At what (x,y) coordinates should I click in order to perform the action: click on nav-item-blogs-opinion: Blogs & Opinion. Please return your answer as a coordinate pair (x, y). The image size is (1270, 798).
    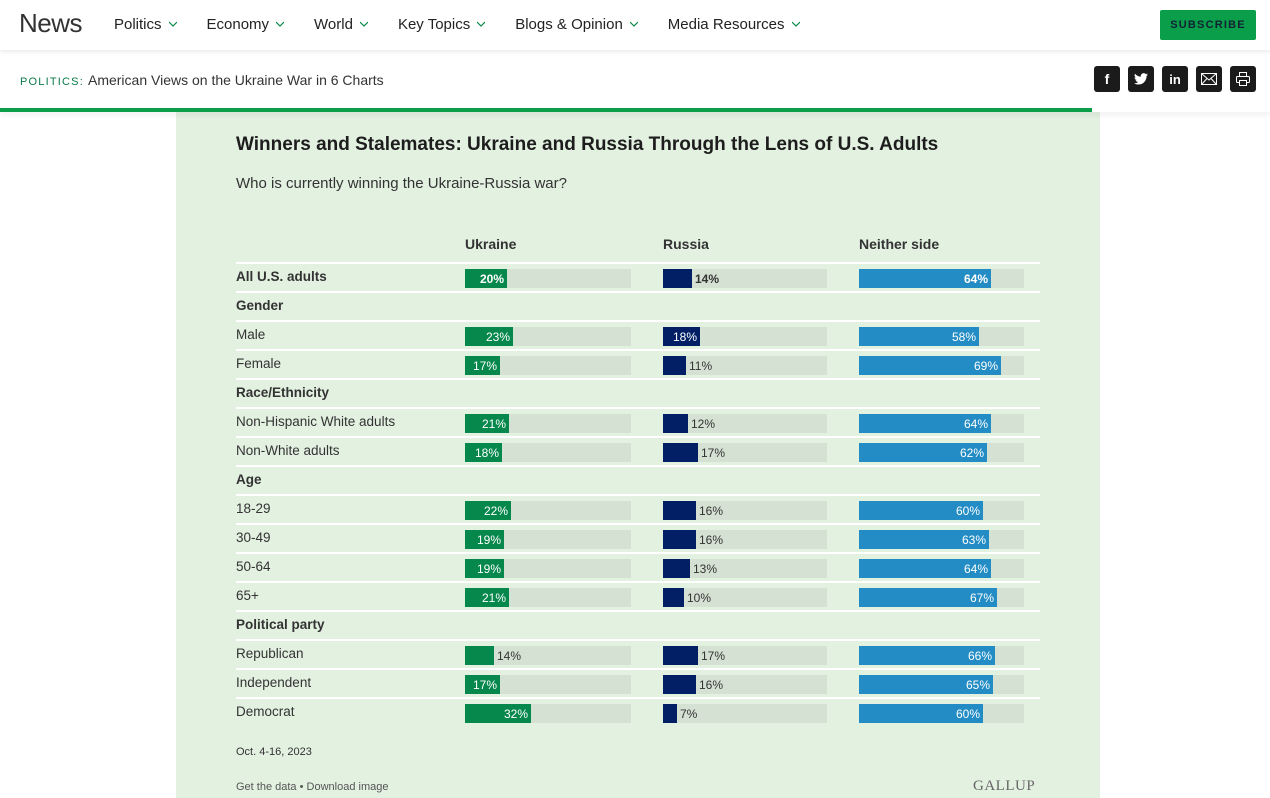
    Looking at the image, I should click on (576, 24).